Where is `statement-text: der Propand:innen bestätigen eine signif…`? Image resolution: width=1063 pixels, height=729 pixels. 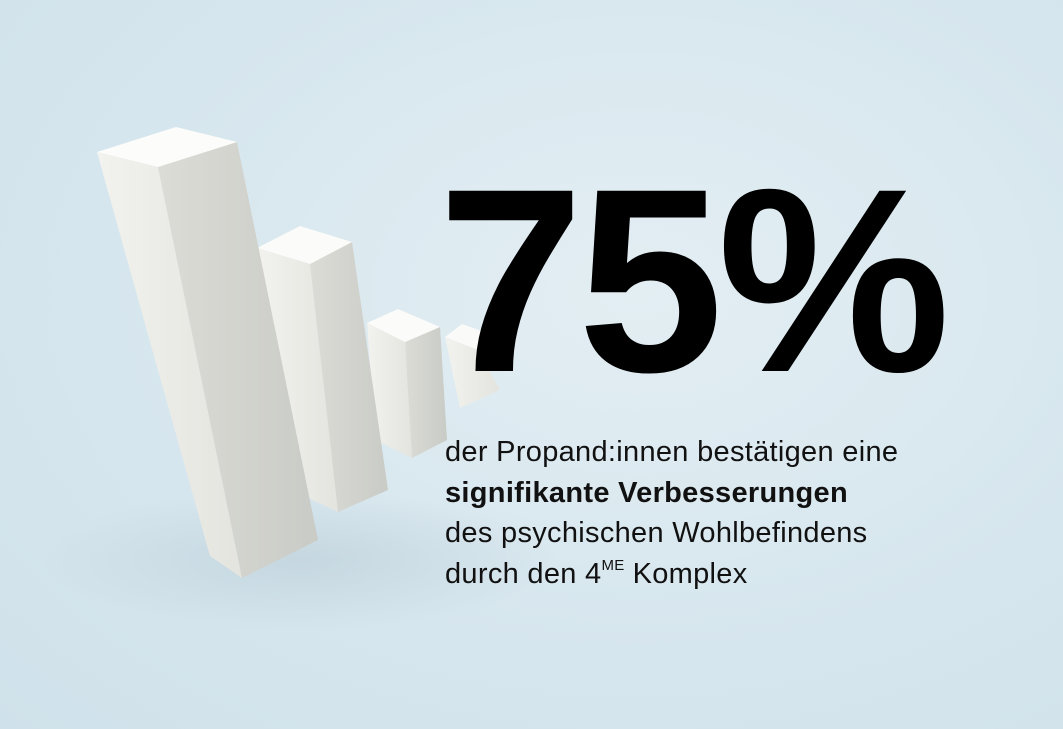
statement-text: der Propand:innen bestätigen eine signif… is located at coordinates (671, 513).